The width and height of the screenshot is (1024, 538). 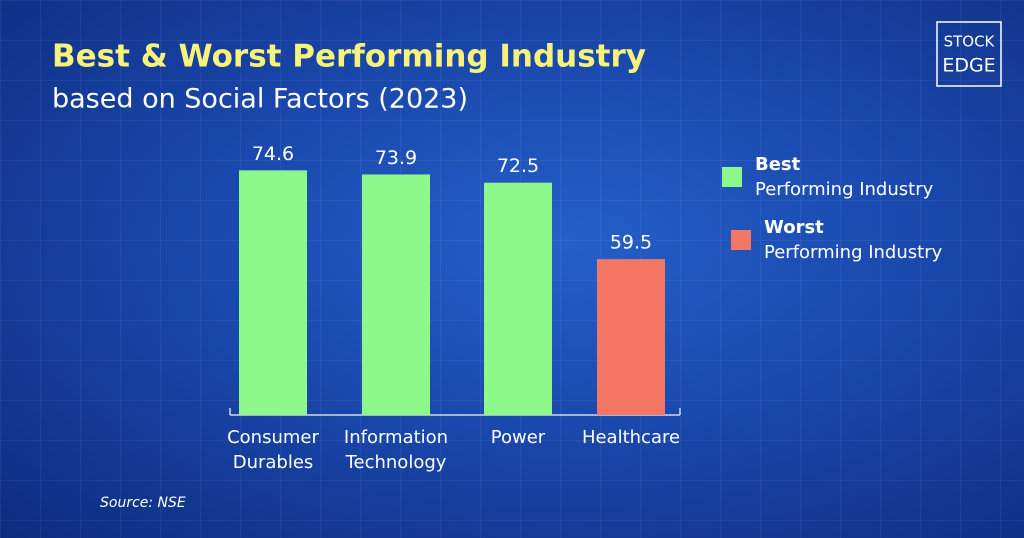 I want to click on source: Source: NSE, so click(x=143, y=503).